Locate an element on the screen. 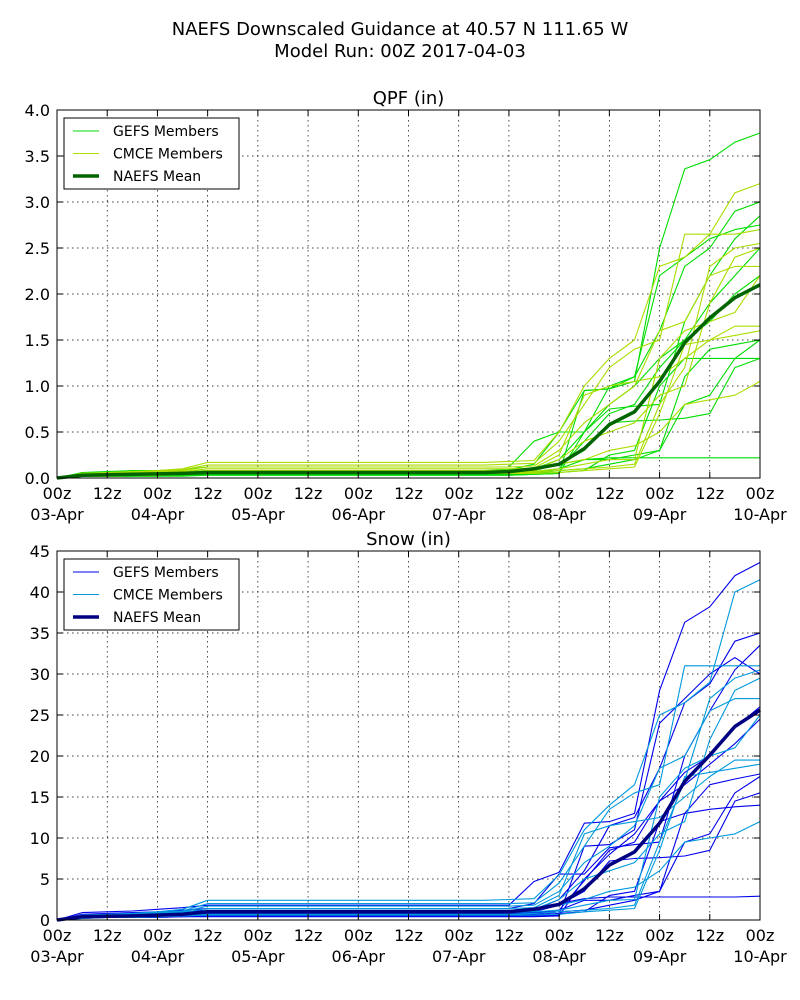 This screenshot has width=800, height=1000. snow-xtick-date-label: 10-Apr is located at coordinates (760, 956).